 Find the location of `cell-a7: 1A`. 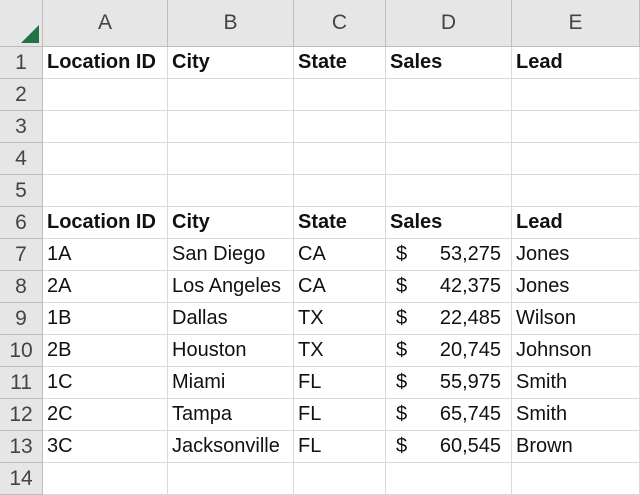

cell-a7: 1A is located at coordinates (105, 255).